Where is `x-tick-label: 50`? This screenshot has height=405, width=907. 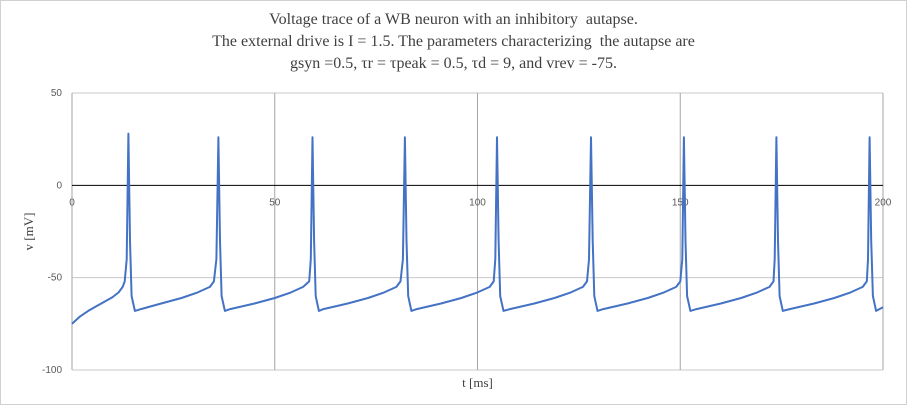 x-tick-label: 50 is located at coordinates (275, 202).